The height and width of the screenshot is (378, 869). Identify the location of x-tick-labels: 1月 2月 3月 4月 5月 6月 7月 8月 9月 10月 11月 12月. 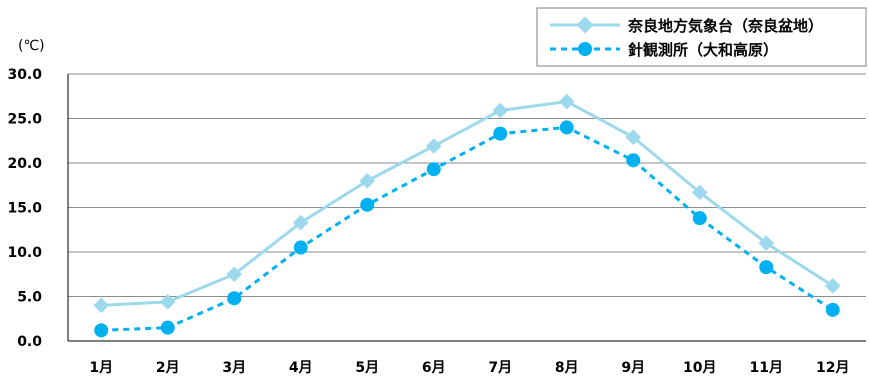
(469, 368).